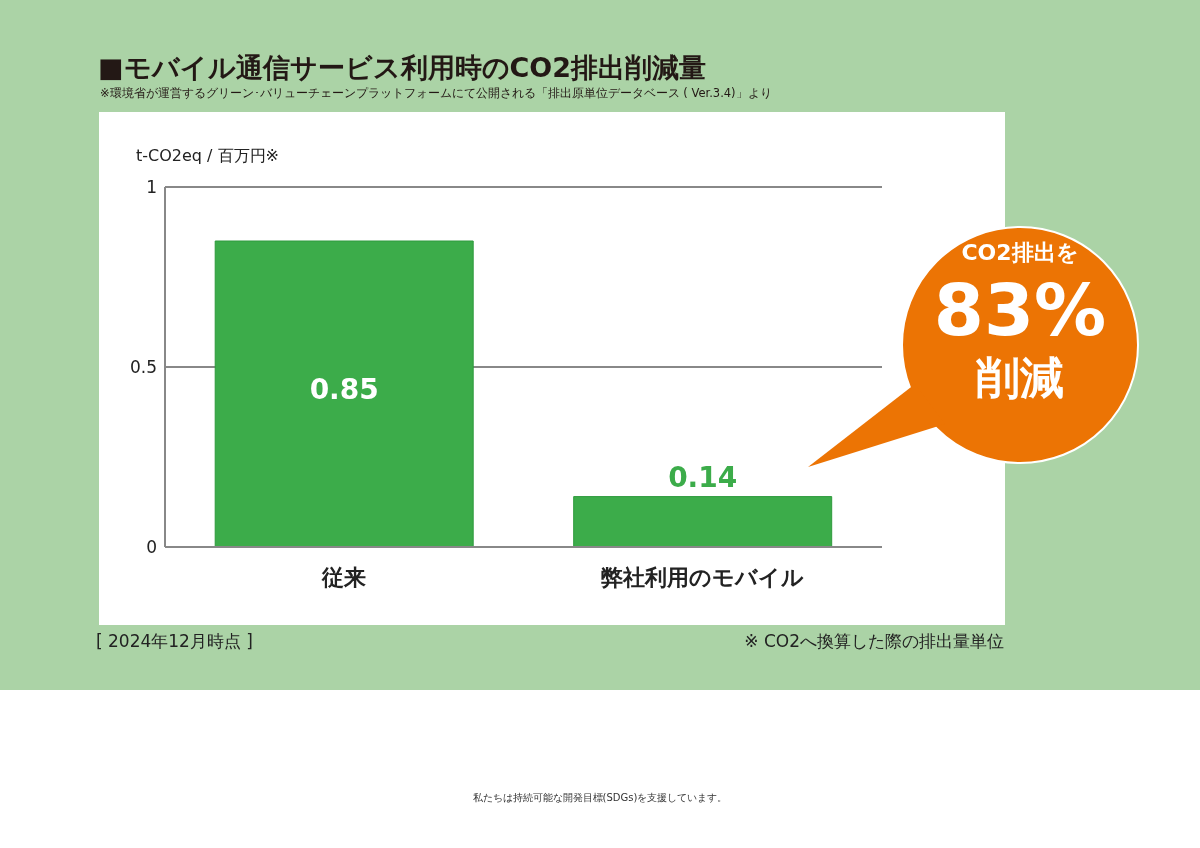  What do you see at coordinates (436, 93) in the screenshot?
I see `chart-subtitle: ※環境省が運営するグリーン･バリューチェーンプラットフォームにて公開される「排出原単位データベース ( Ver.3.4)」より` at bounding box center [436, 93].